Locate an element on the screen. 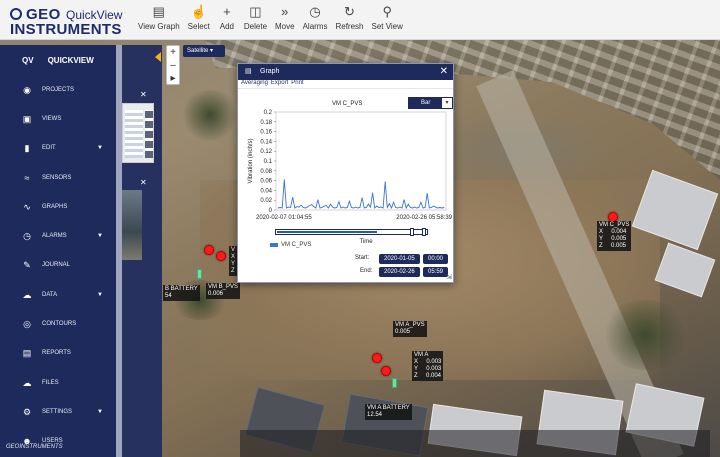 The height and width of the screenshot is (457, 720). sidebar-item-files: ☁ FILES is located at coordinates (58, 382).